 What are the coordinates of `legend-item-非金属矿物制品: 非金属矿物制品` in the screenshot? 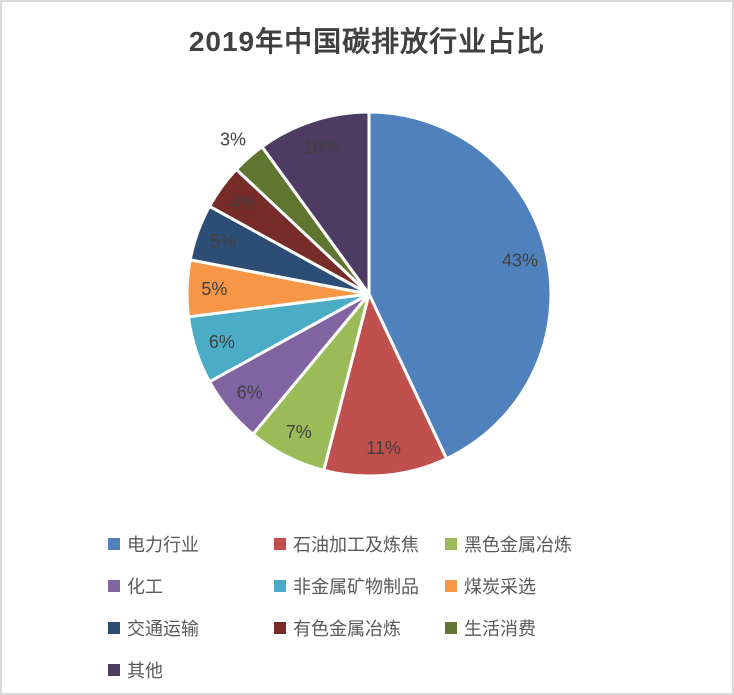 It's located at (359, 585).